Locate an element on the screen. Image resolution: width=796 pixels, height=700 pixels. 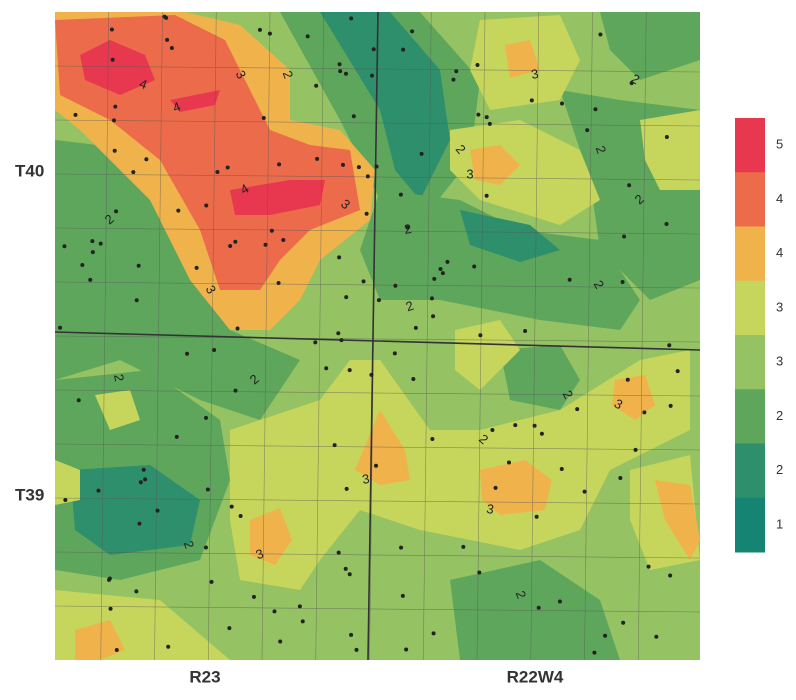
range-label: R22W4 is located at coordinates (535, 676).